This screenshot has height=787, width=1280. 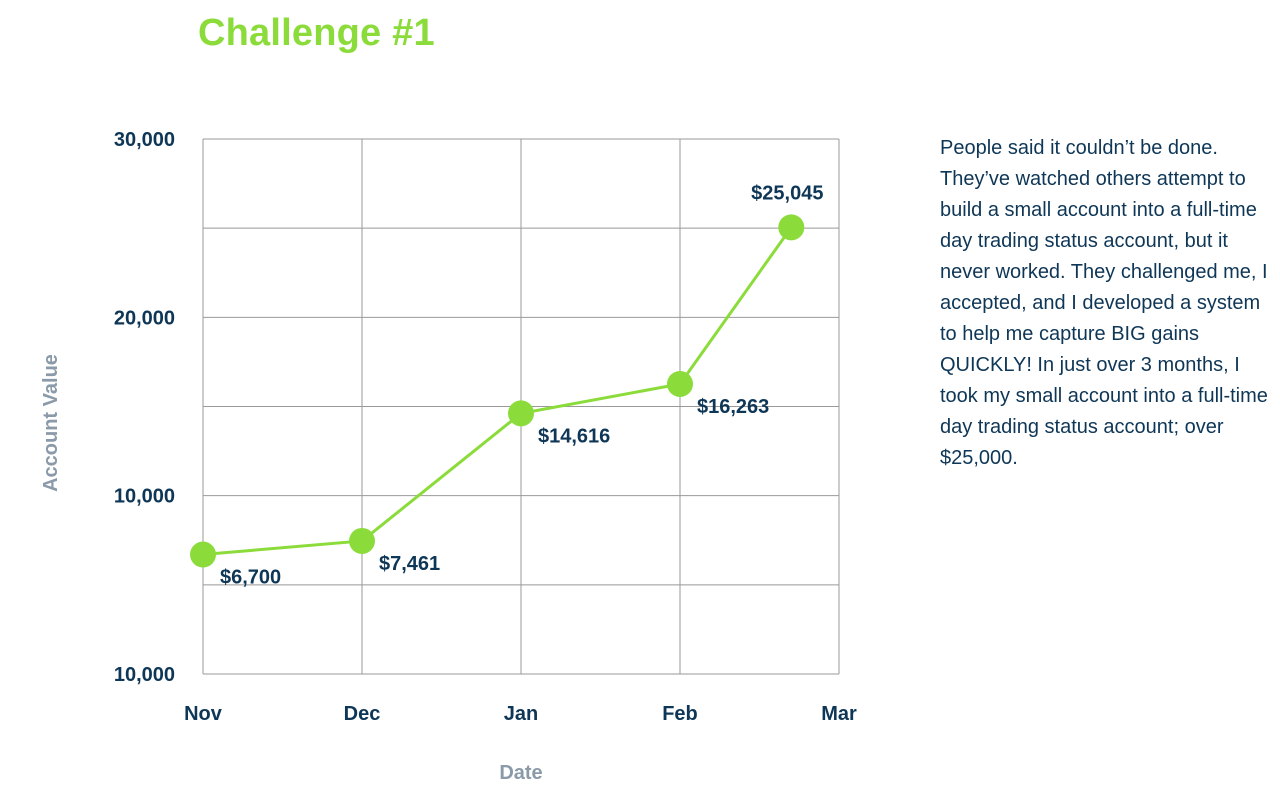 I want to click on x-axis-label: Date, so click(x=520, y=773).